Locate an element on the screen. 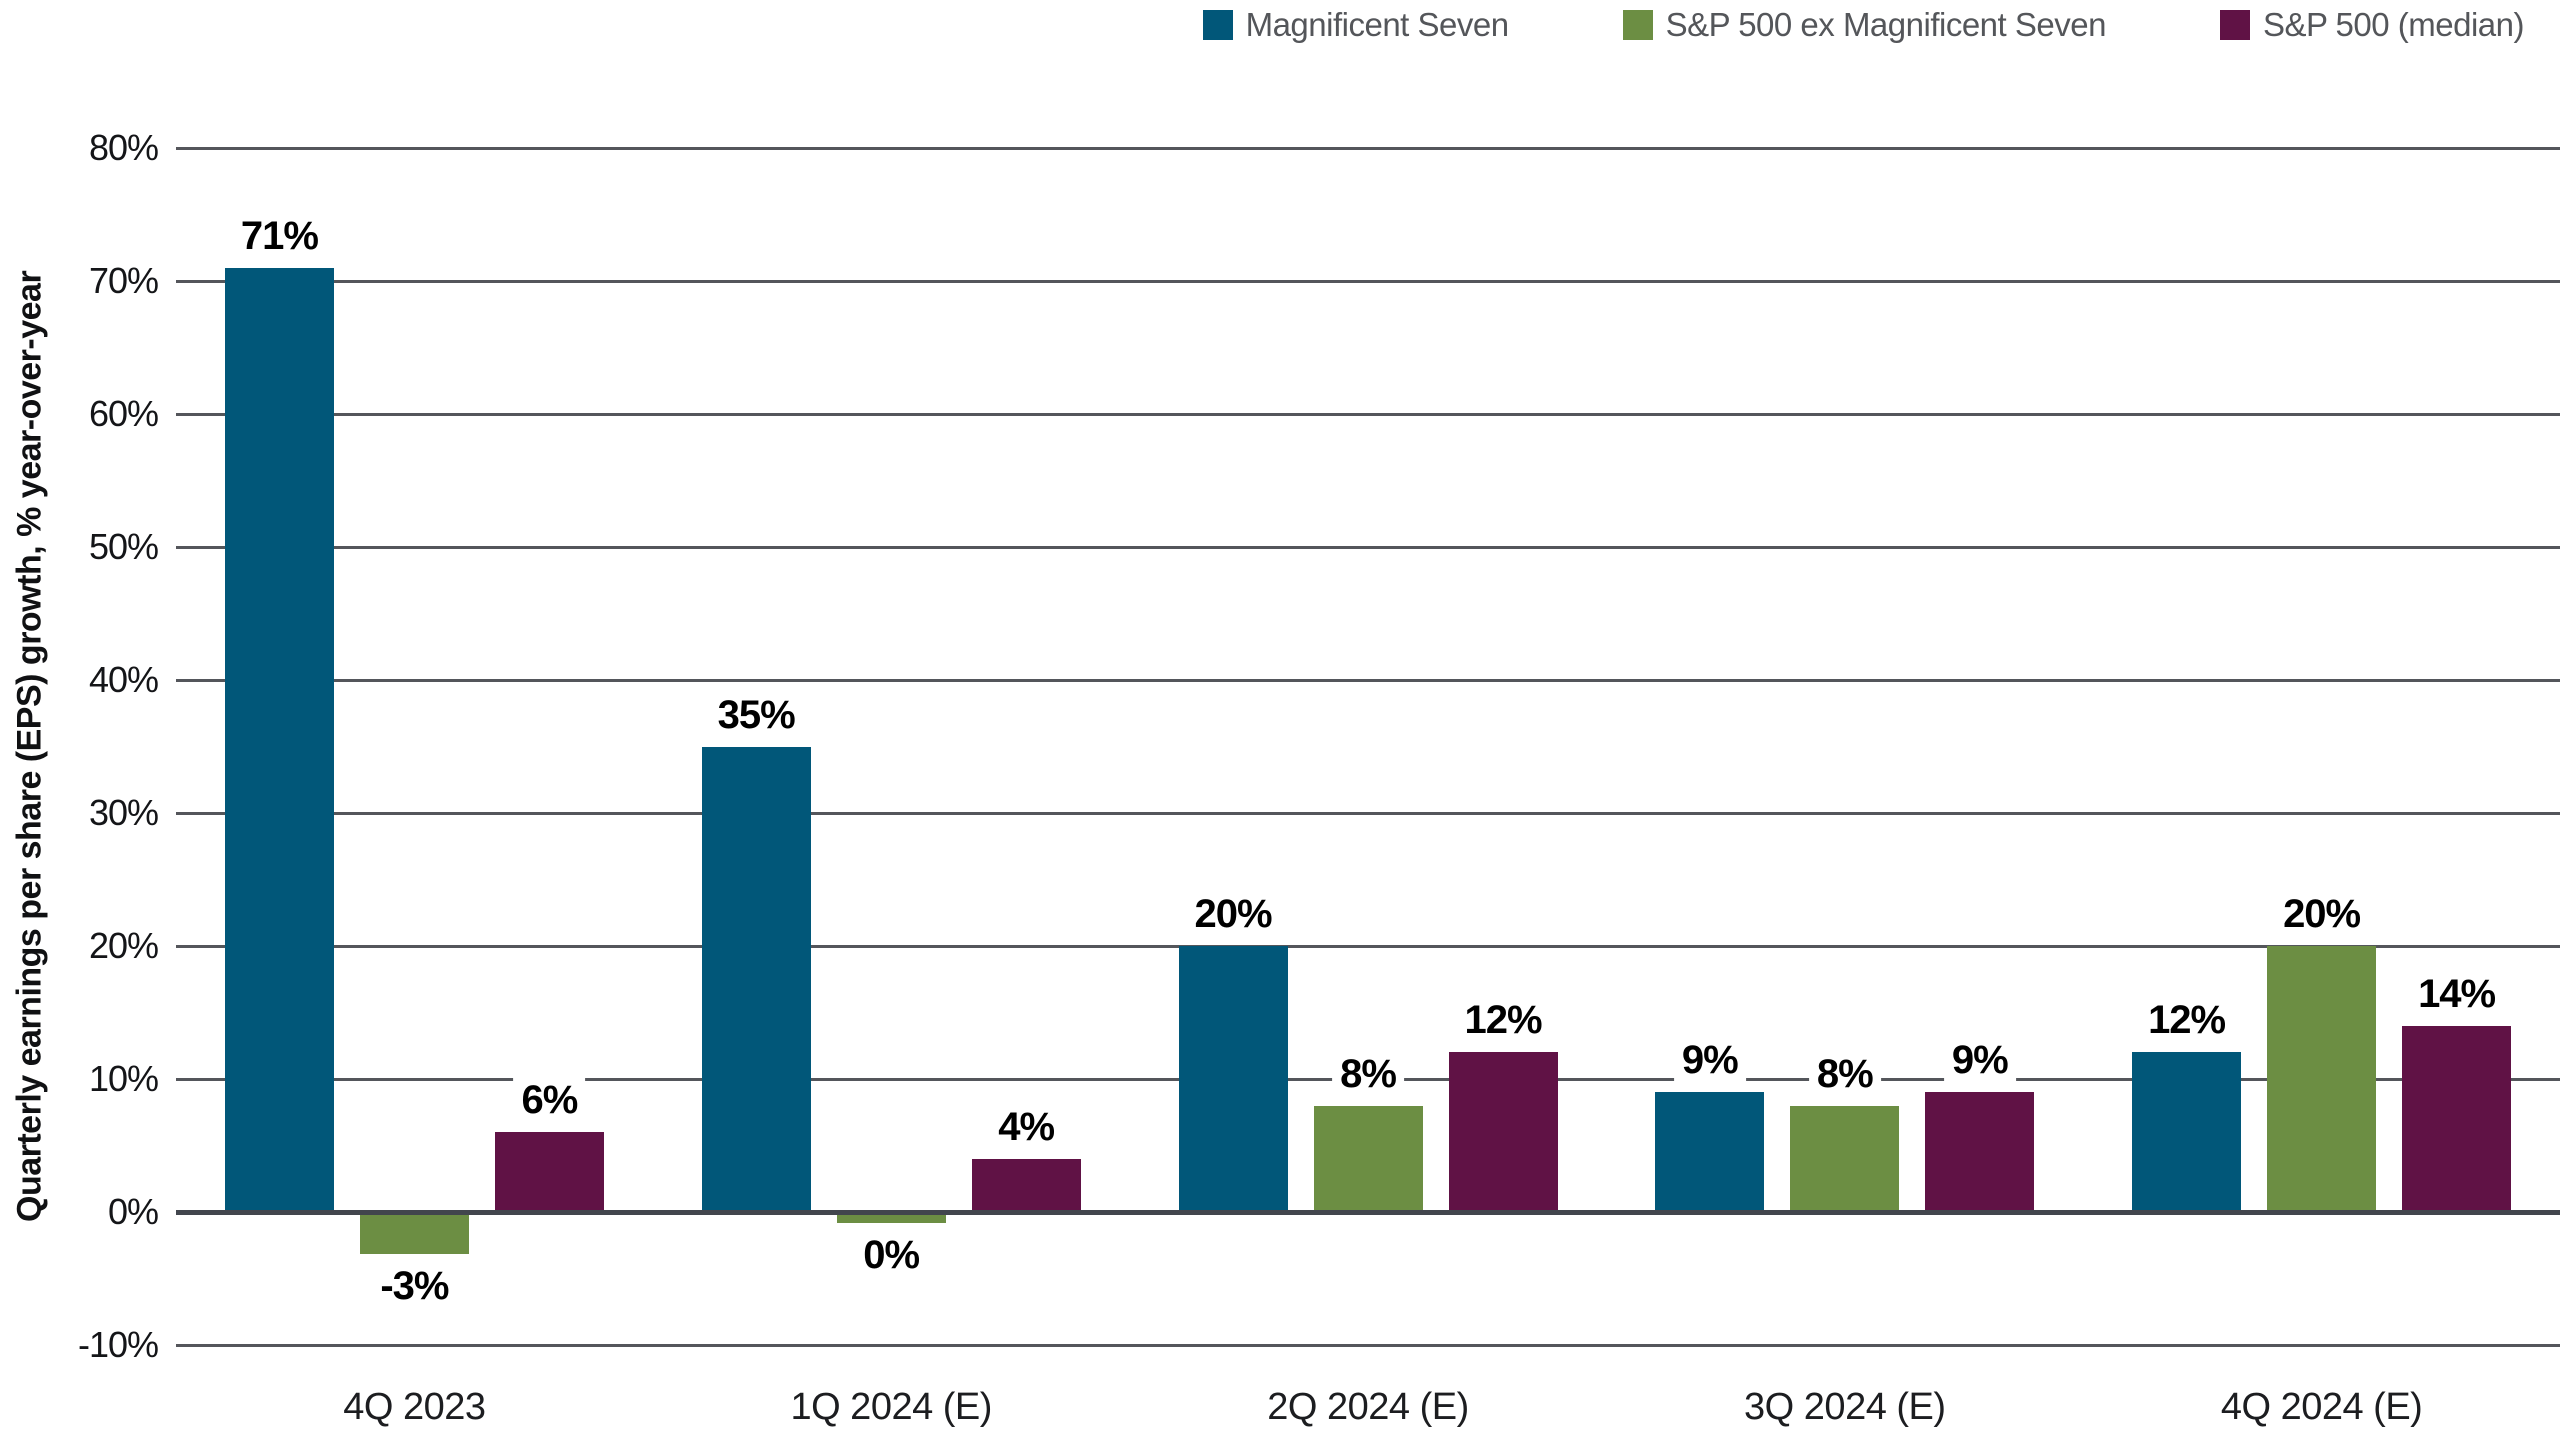 The width and height of the screenshot is (2560, 1440). bar-value-label: 71% is located at coordinates (279, 235).